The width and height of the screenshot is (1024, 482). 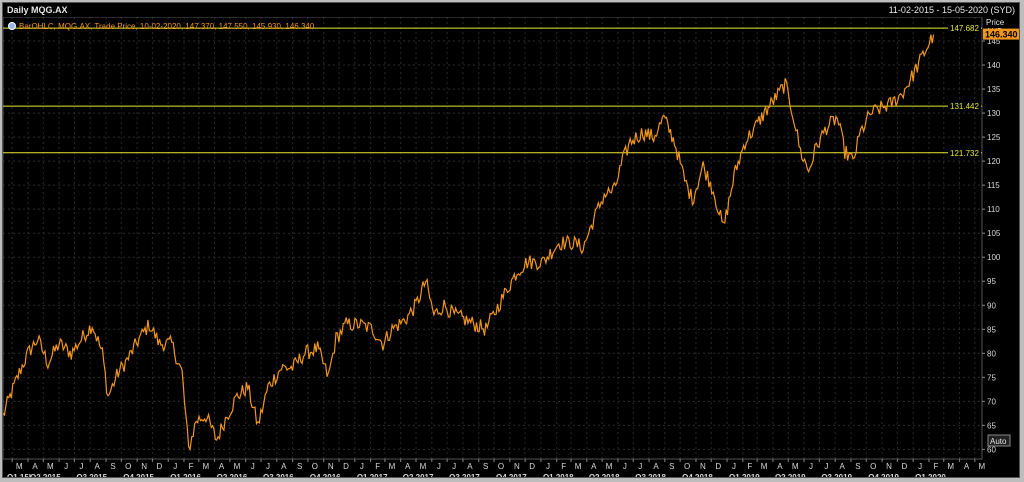 I want to click on quarter-label: Q2 2017, so click(x=418, y=475).